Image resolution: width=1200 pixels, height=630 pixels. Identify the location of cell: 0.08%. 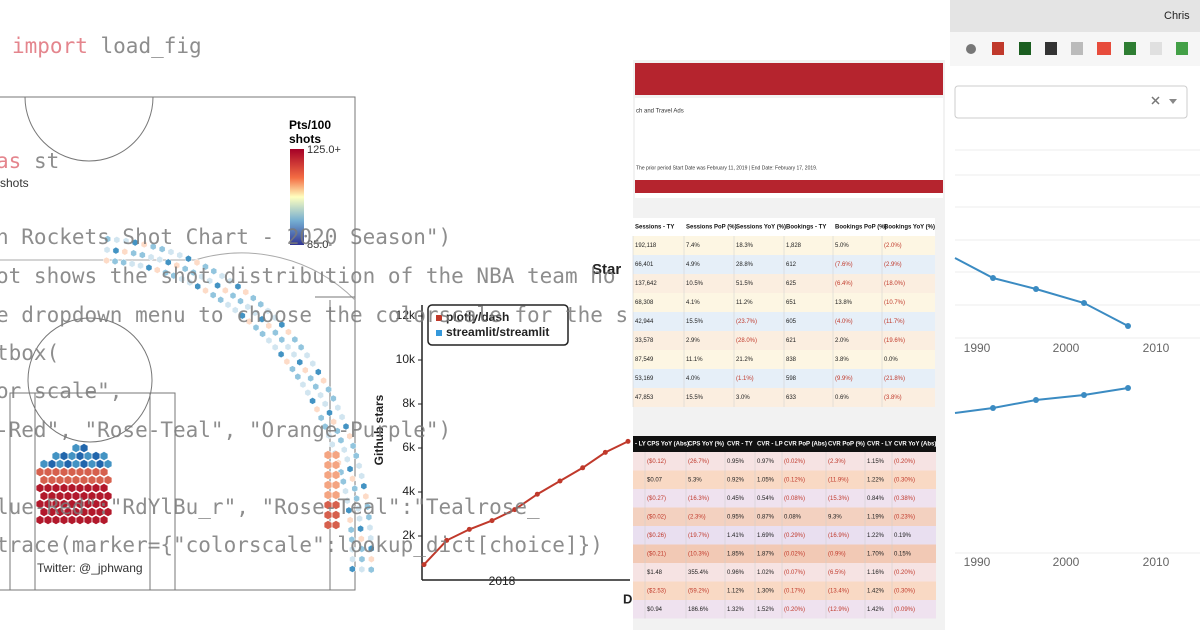
(793, 517).